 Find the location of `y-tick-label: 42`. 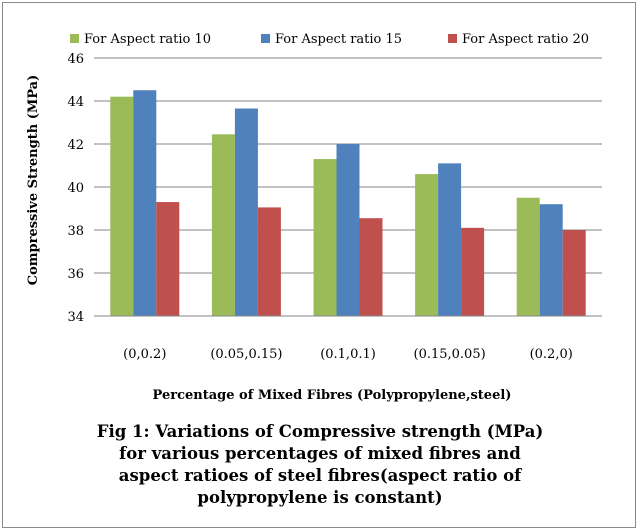

y-tick-label: 42 is located at coordinates (75, 145).